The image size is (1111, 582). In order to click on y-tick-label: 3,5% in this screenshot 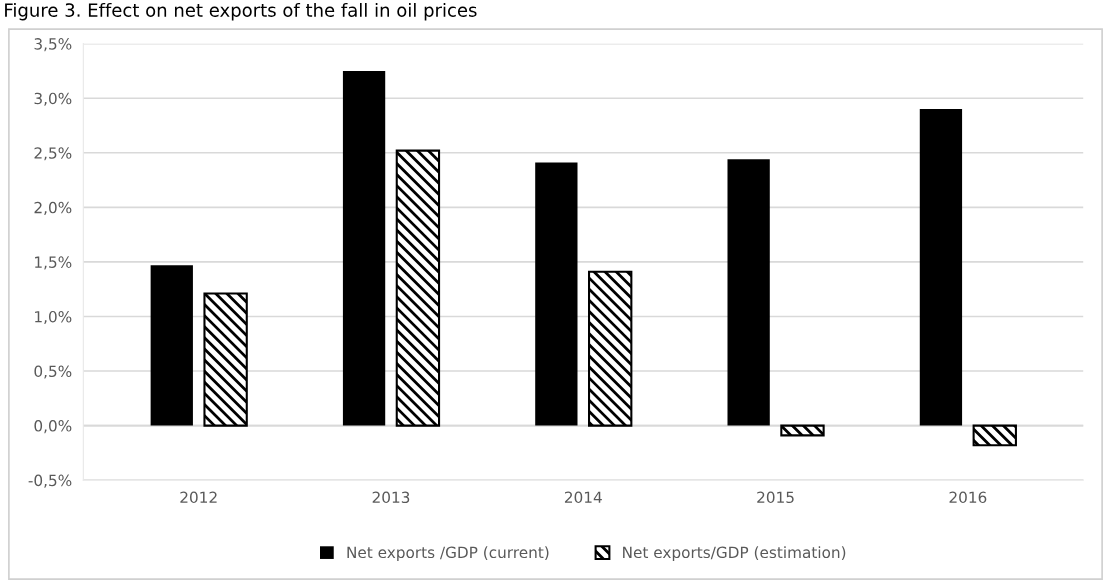, I will do `click(53, 45)`.